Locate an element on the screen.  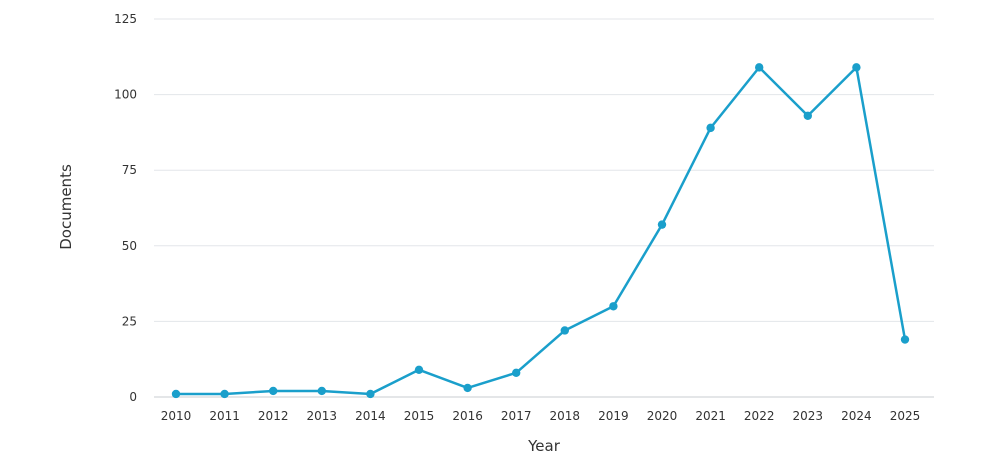
y-tick-label: 75 is located at coordinates (129, 170).